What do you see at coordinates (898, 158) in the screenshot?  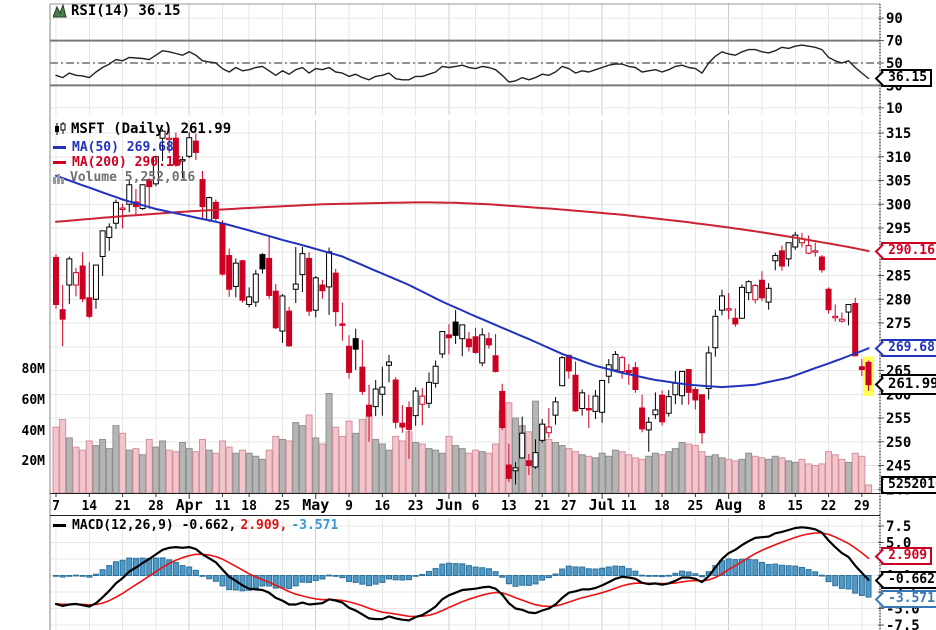 I see `svg-text: 310` at bounding box center [898, 158].